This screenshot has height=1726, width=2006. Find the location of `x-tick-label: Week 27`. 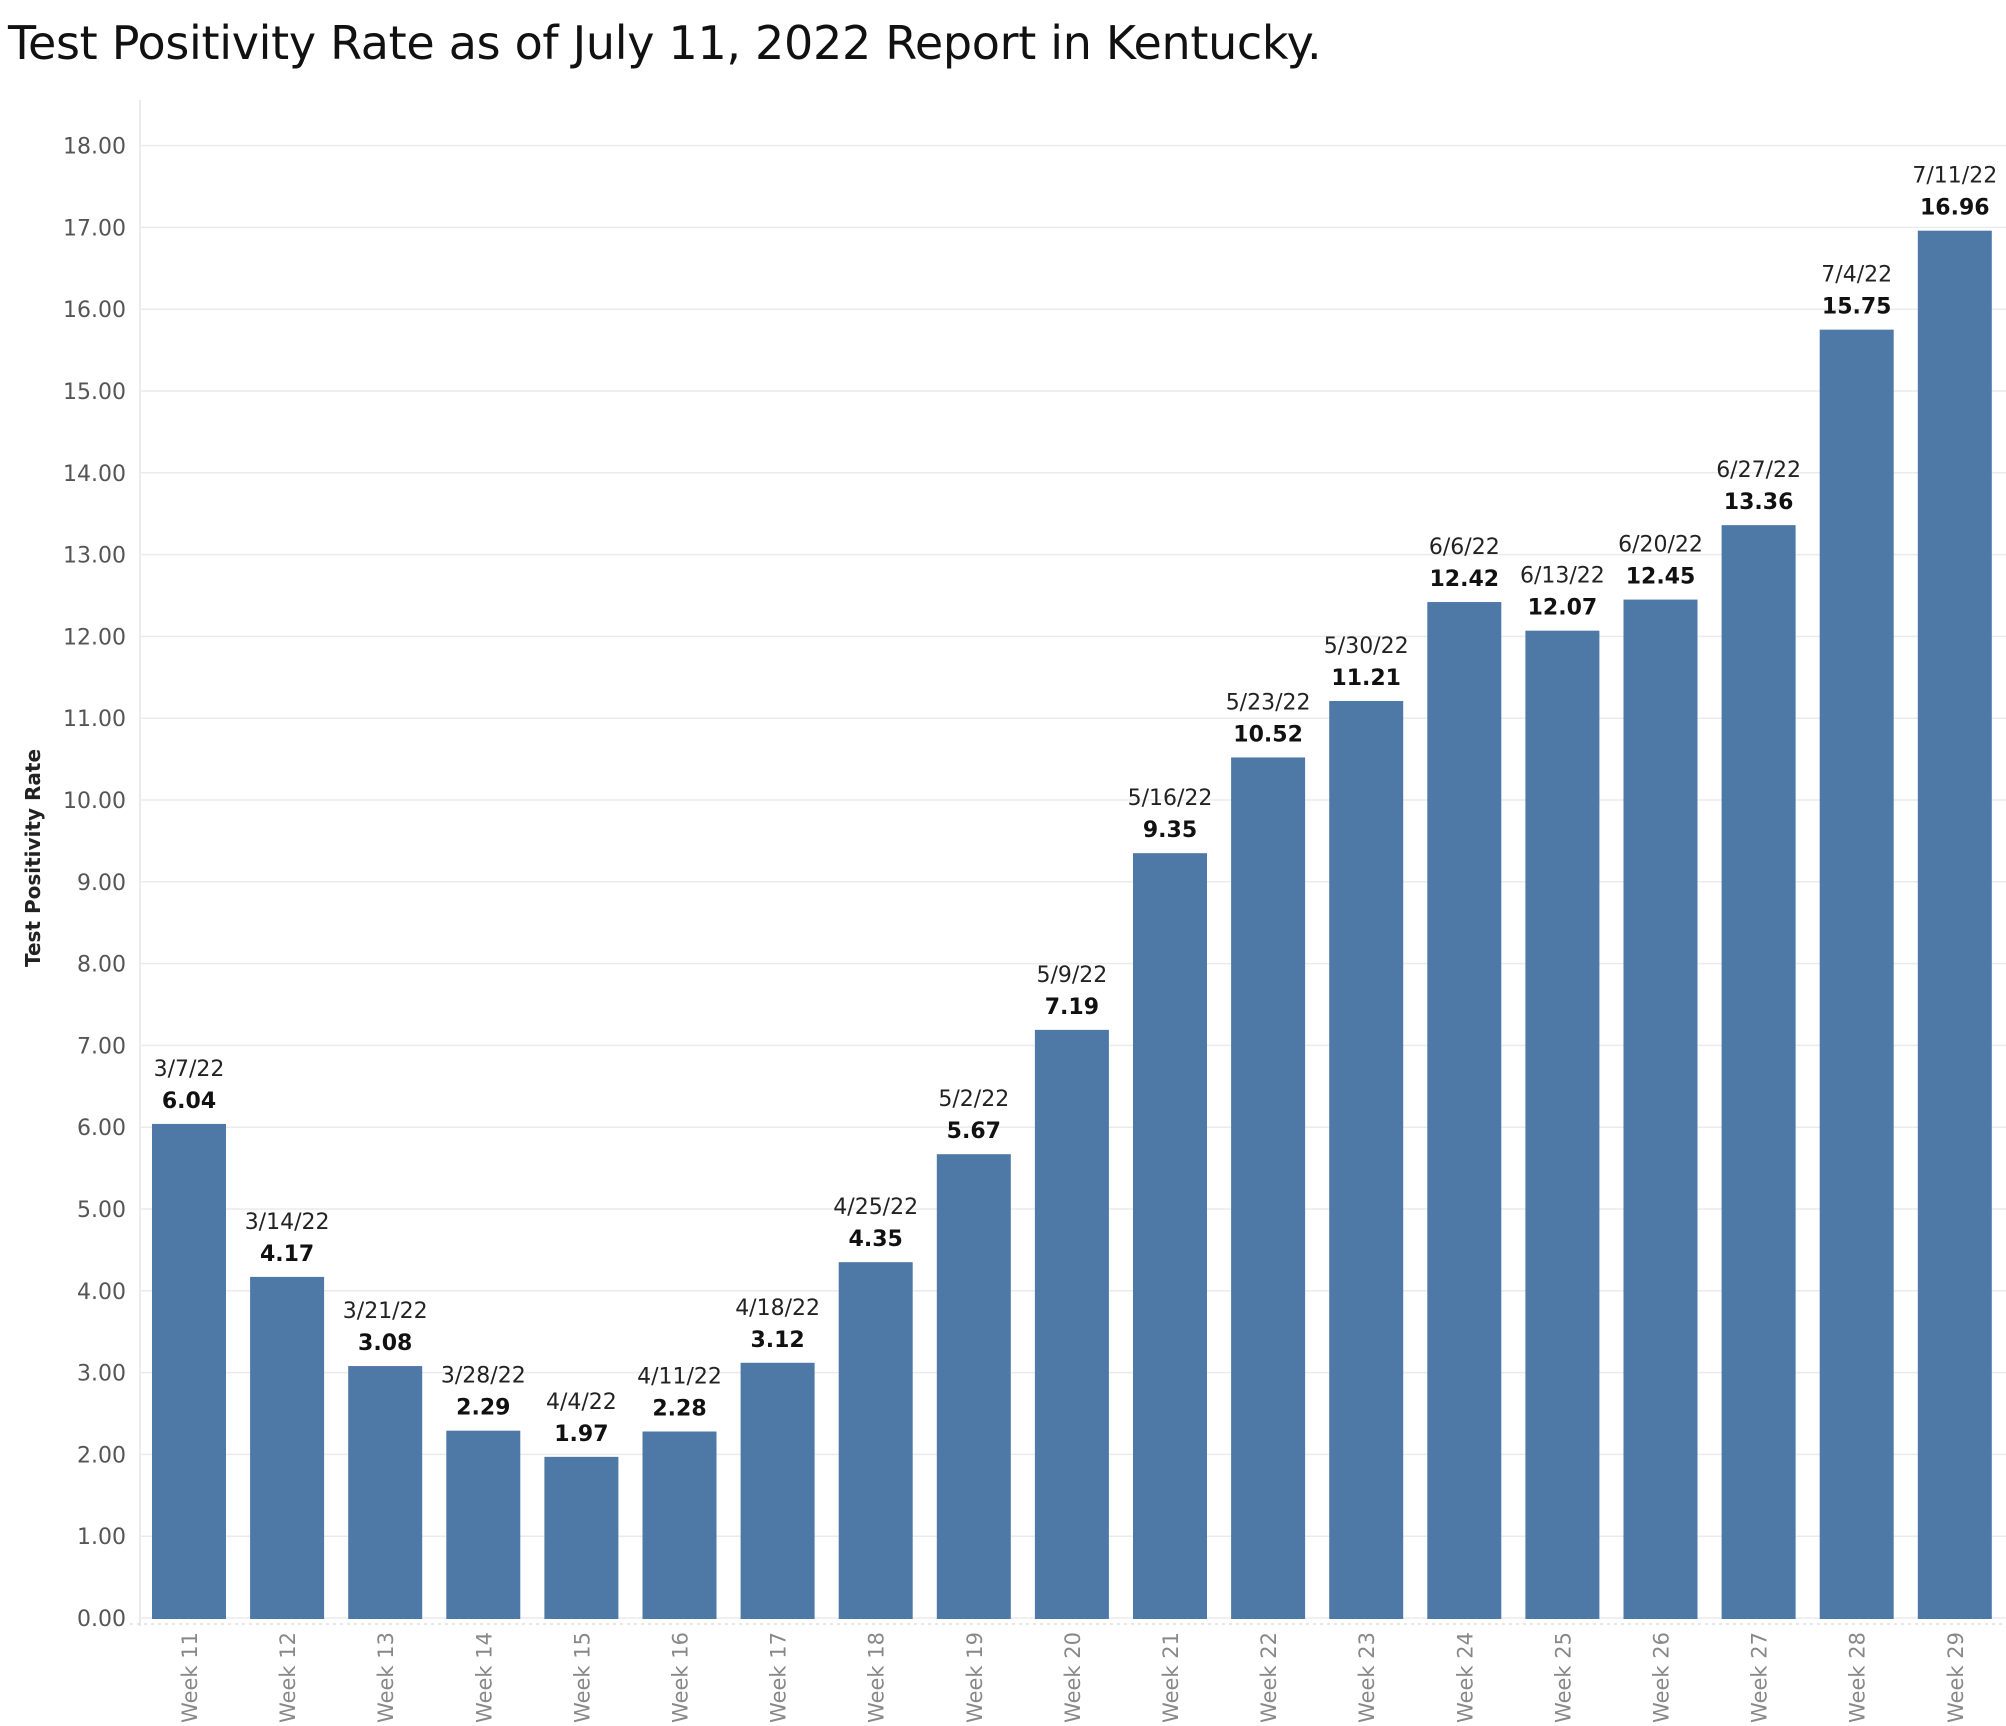

x-tick-label: Week 27 is located at coordinates (1760, 1677).